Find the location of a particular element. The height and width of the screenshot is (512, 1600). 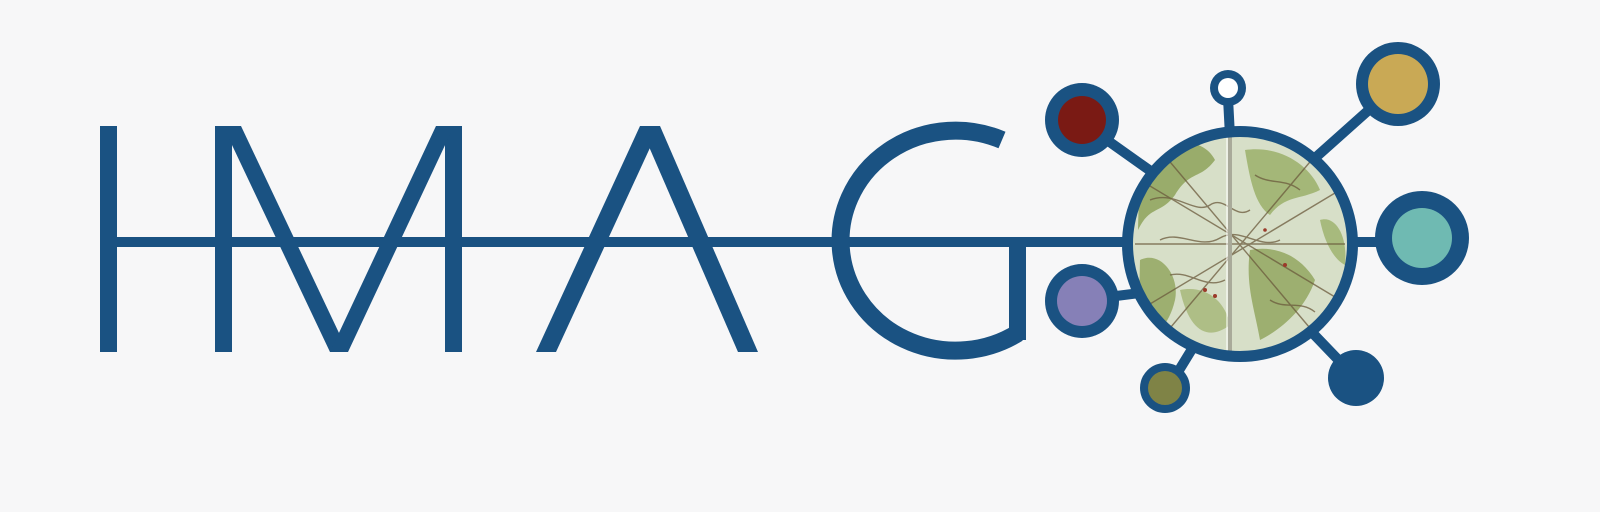

letter-m is located at coordinates (338, 239).